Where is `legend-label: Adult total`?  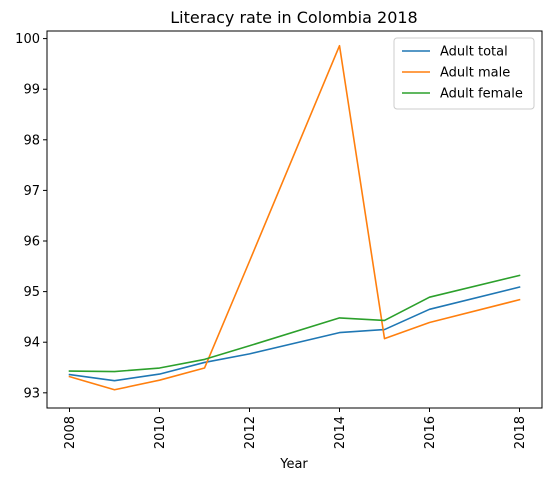
legend-label: Adult total is located at coordinates (474, 52).